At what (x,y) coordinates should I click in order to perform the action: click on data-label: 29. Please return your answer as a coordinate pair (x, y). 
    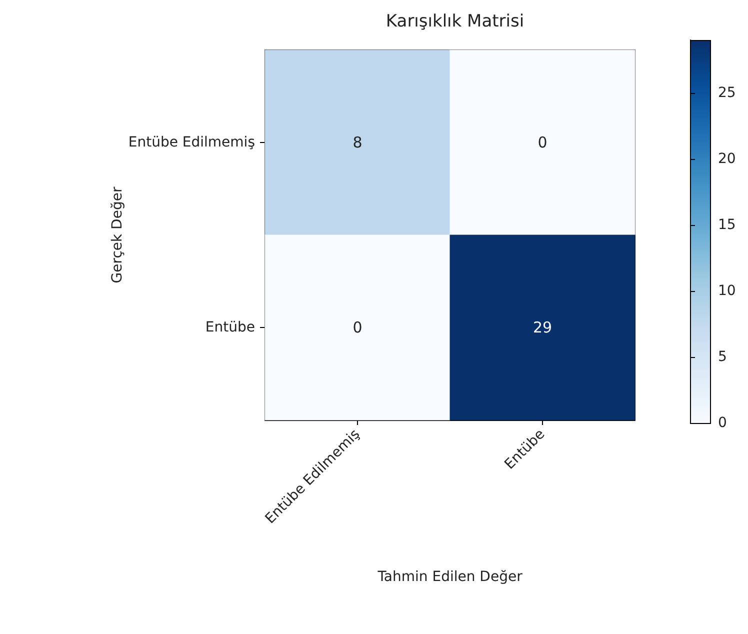
    Looking at the image, I should click on (542, 327).